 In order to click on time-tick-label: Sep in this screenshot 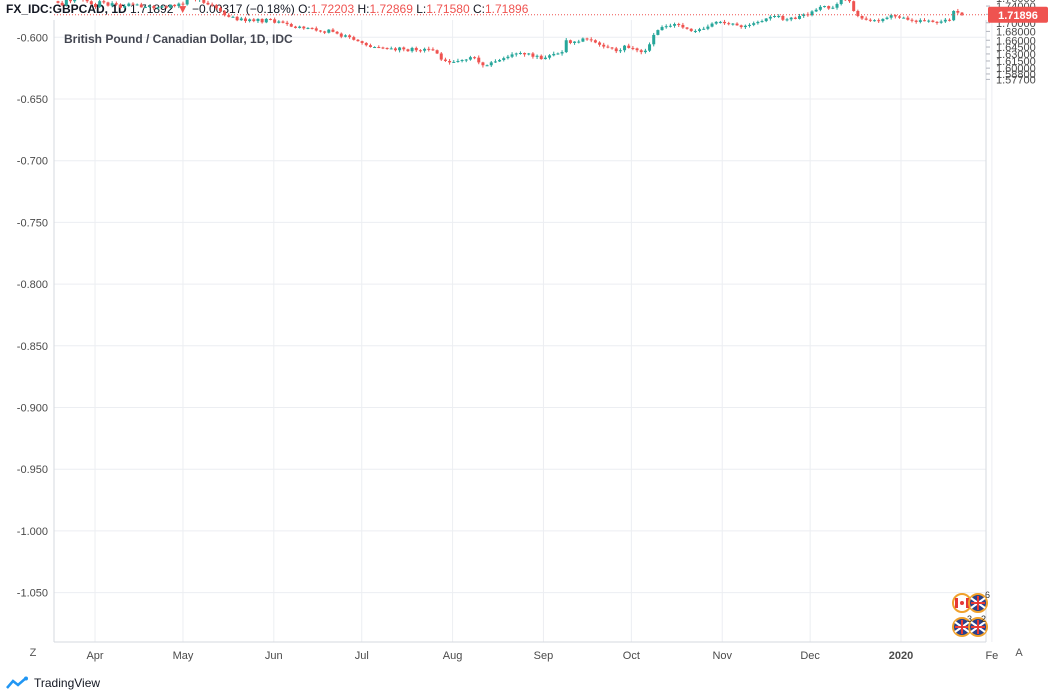, I will do `click(544, 656)`.